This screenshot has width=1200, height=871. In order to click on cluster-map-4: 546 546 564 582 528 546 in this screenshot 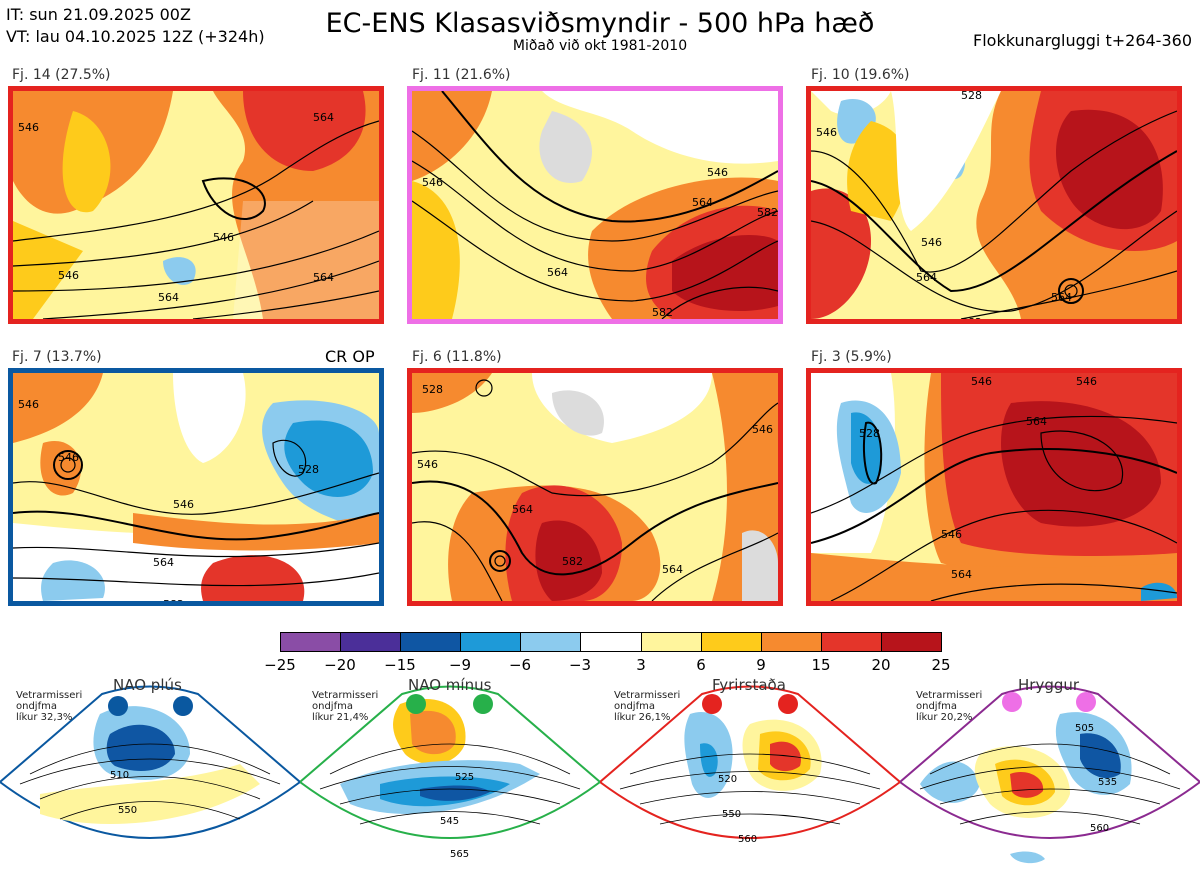, I will do `click(196, 487)`.